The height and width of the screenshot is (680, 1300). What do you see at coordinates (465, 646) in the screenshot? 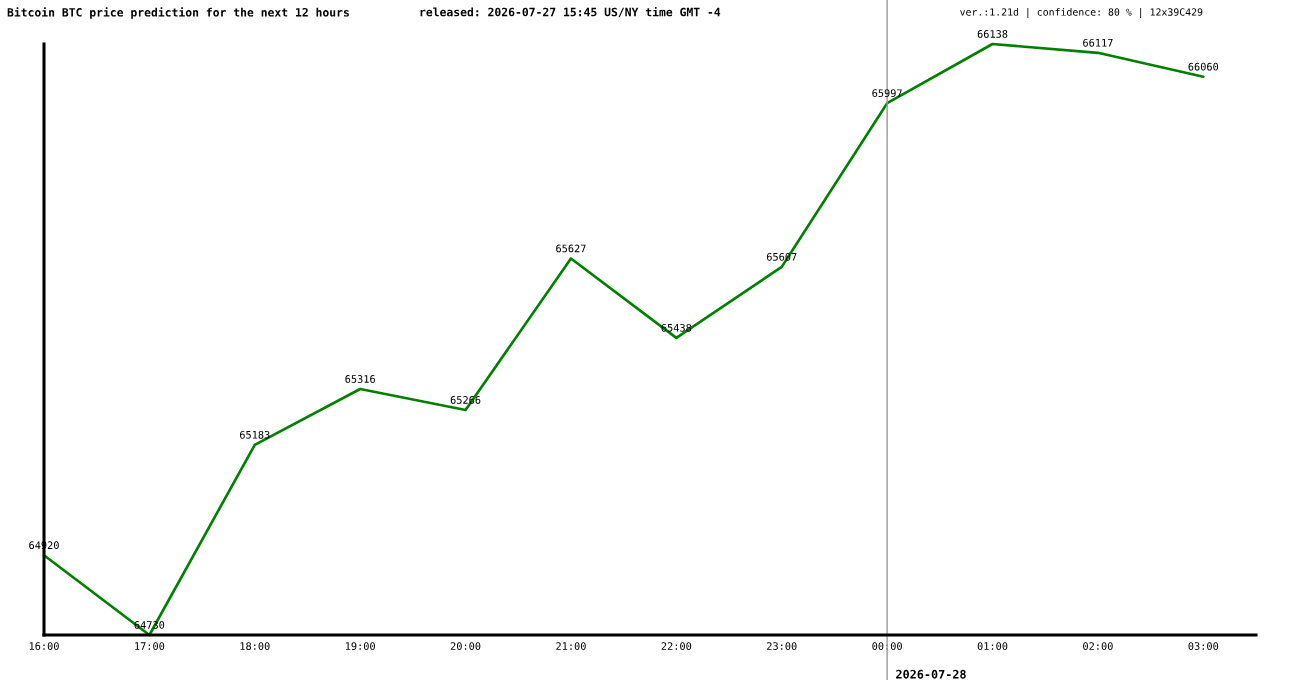
I see `x-tick-label: 20:00` at bounding box center [465, 646].